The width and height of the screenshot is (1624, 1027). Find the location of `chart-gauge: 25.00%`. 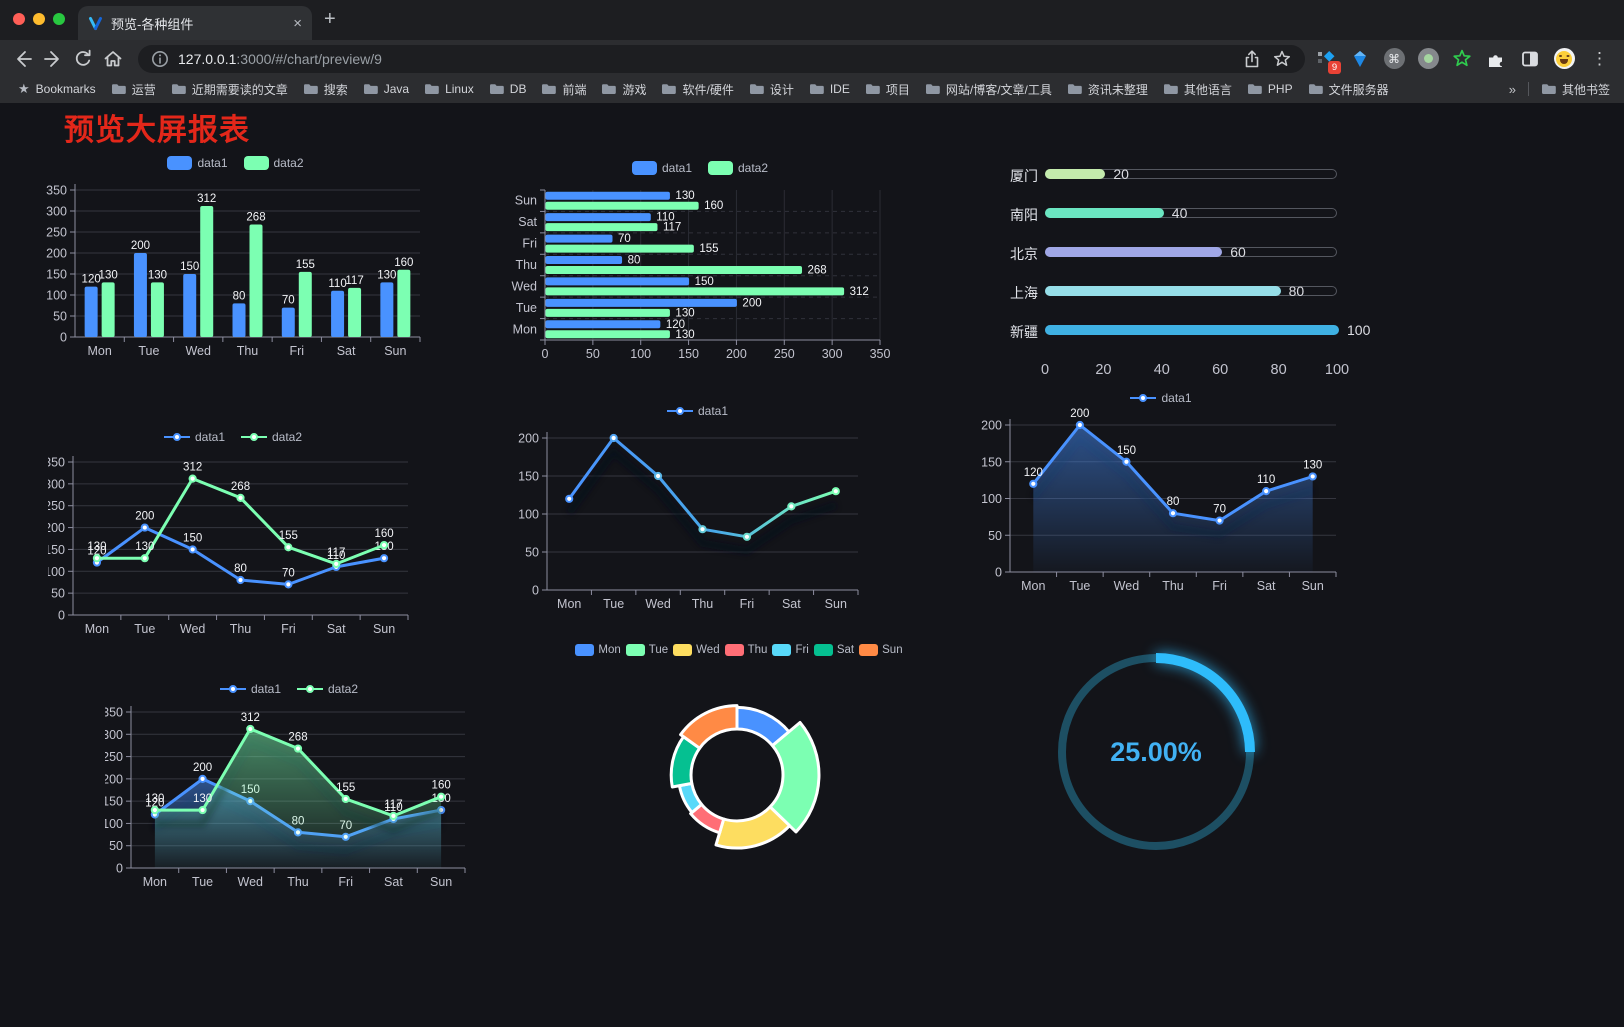

chart-gauge: 25.00% is located at coordinates (1160, 755).